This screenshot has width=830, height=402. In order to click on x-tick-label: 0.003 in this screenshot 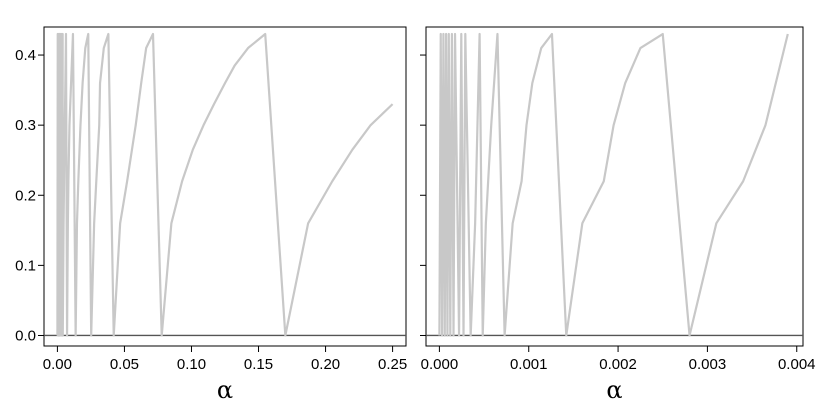, I will do `click(708, 364)`.